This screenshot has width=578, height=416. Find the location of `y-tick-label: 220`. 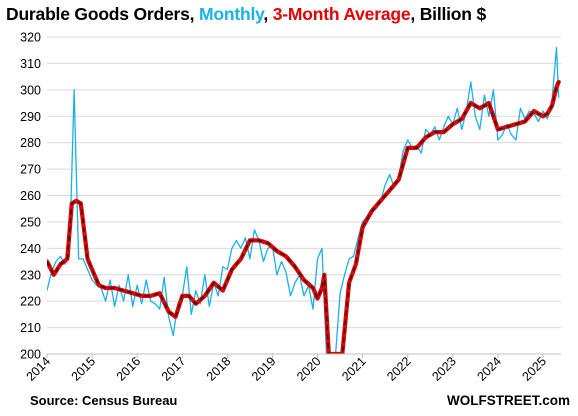

y-tick-label: 220 is located at coordinates (30, 302).